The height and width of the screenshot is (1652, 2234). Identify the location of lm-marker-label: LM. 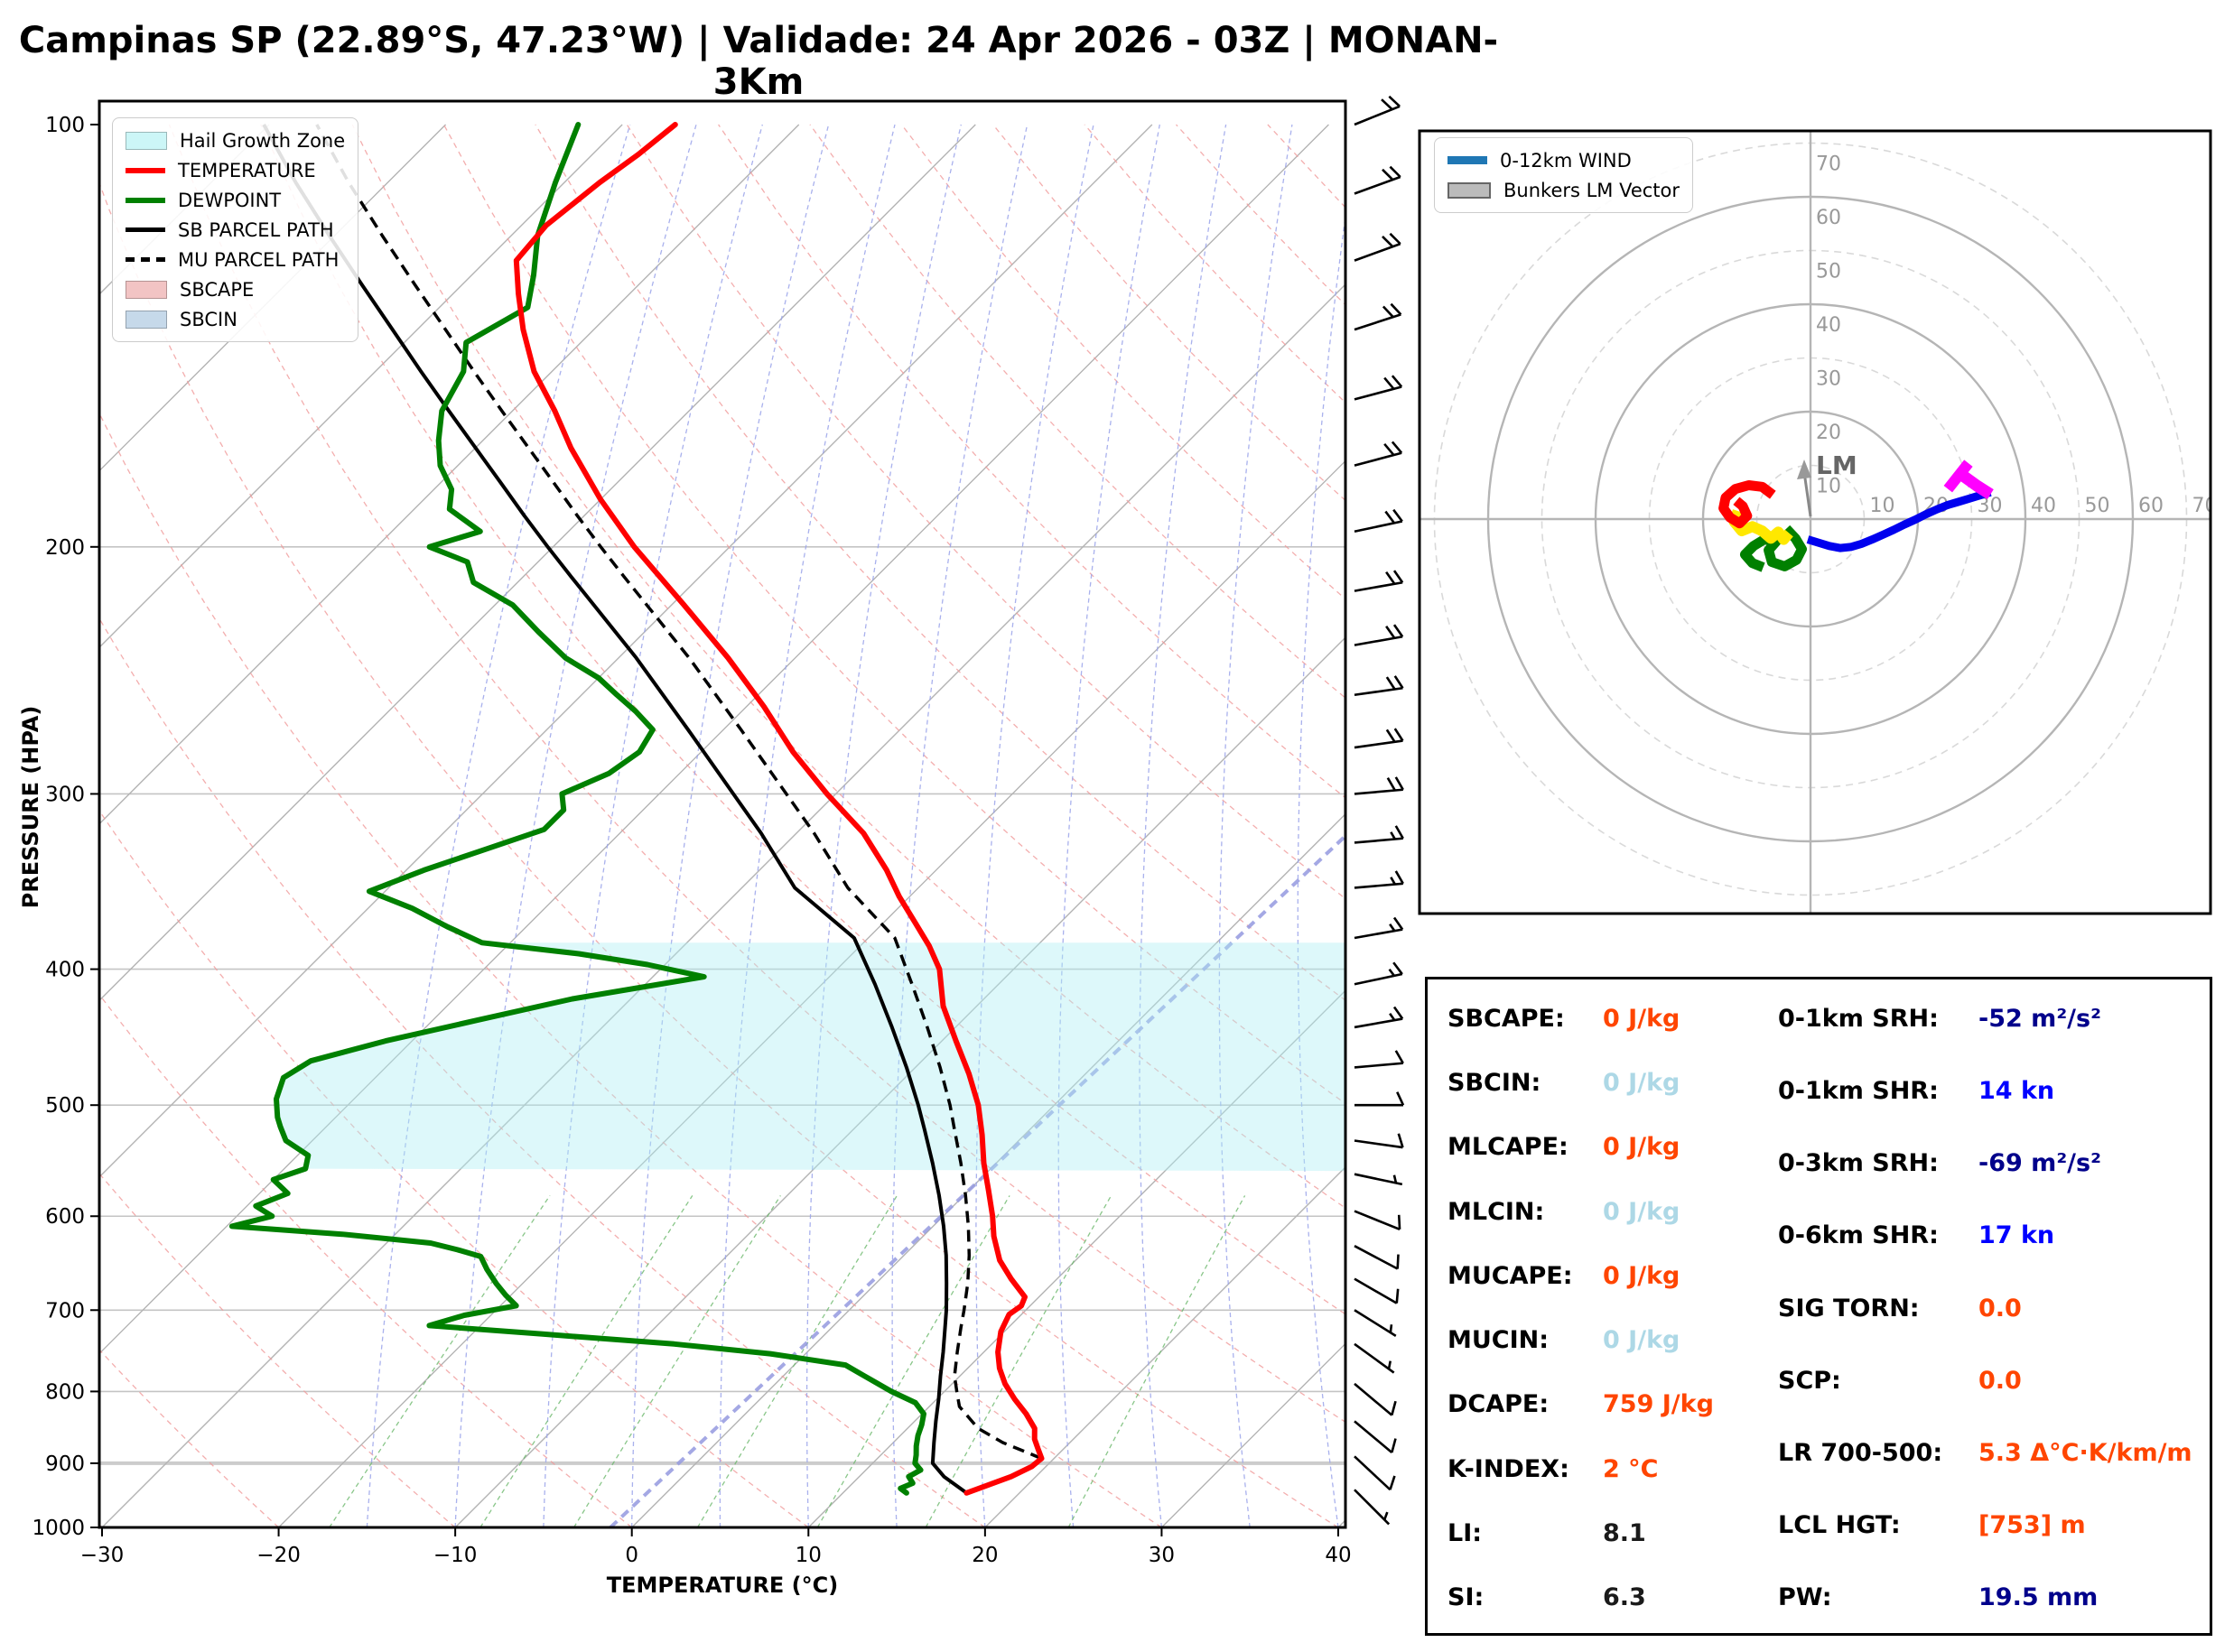
(1836, 465).